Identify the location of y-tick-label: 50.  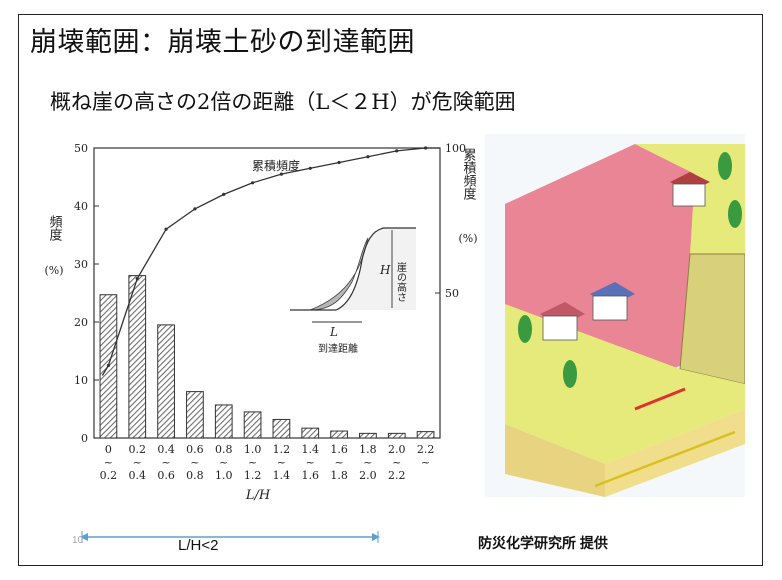
(81, 148).